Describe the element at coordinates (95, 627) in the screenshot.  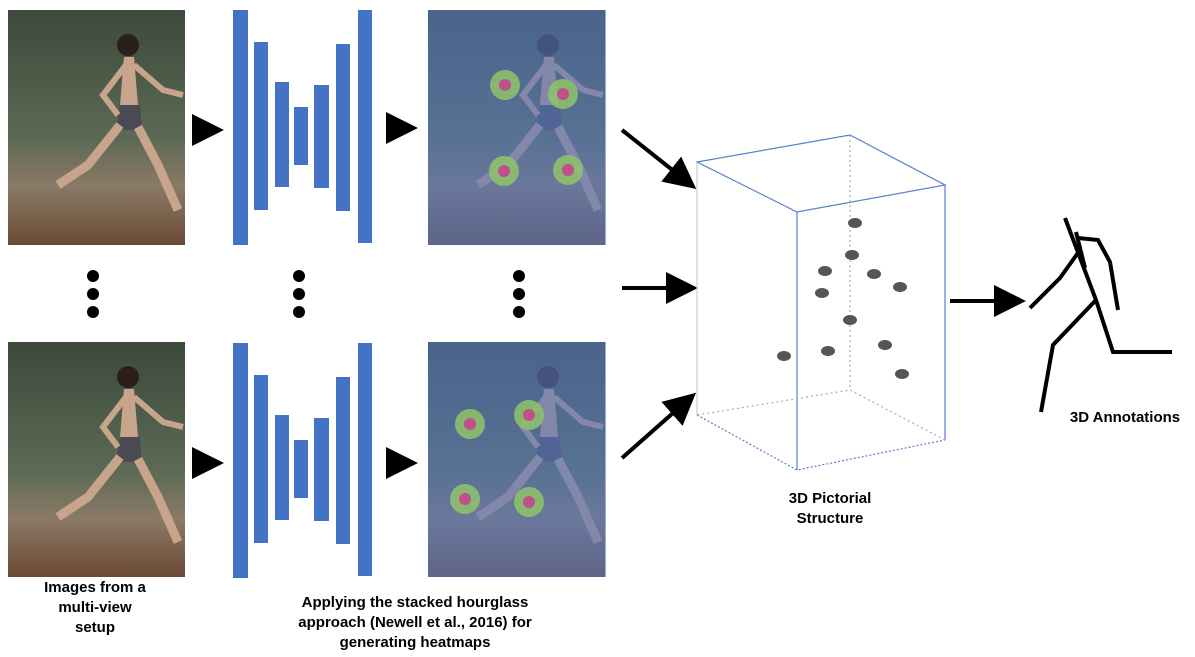
I see `label-line: setup` at that location.